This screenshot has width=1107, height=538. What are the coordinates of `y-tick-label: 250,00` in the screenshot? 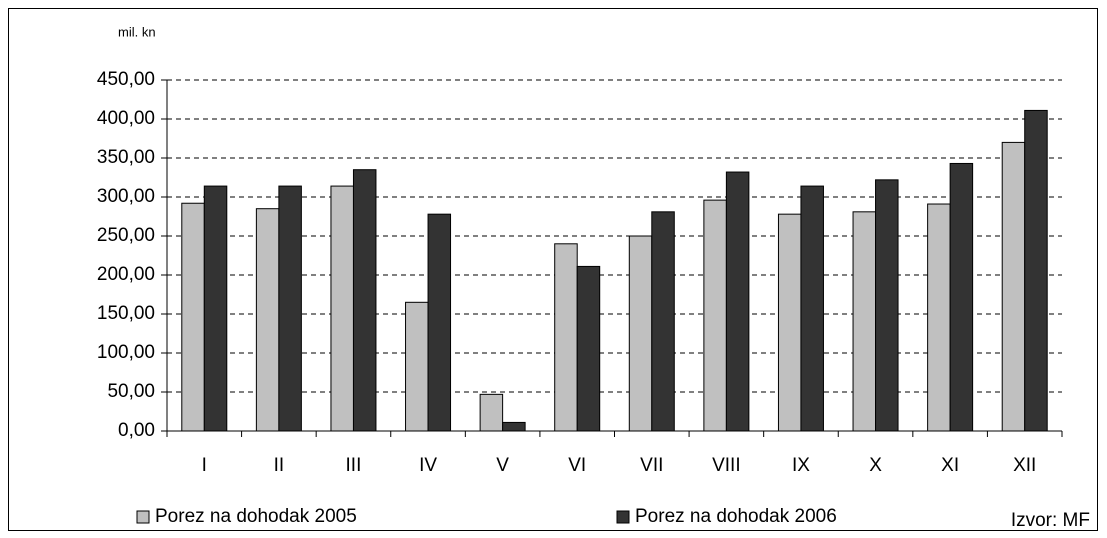 It's located at (126, 235).